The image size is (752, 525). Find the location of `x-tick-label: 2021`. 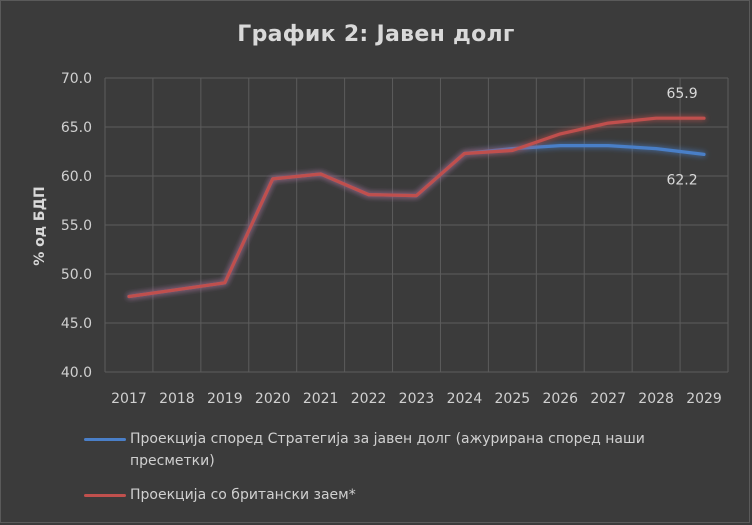

x-tick-label: 2021 is located at coordinates (321, 399).